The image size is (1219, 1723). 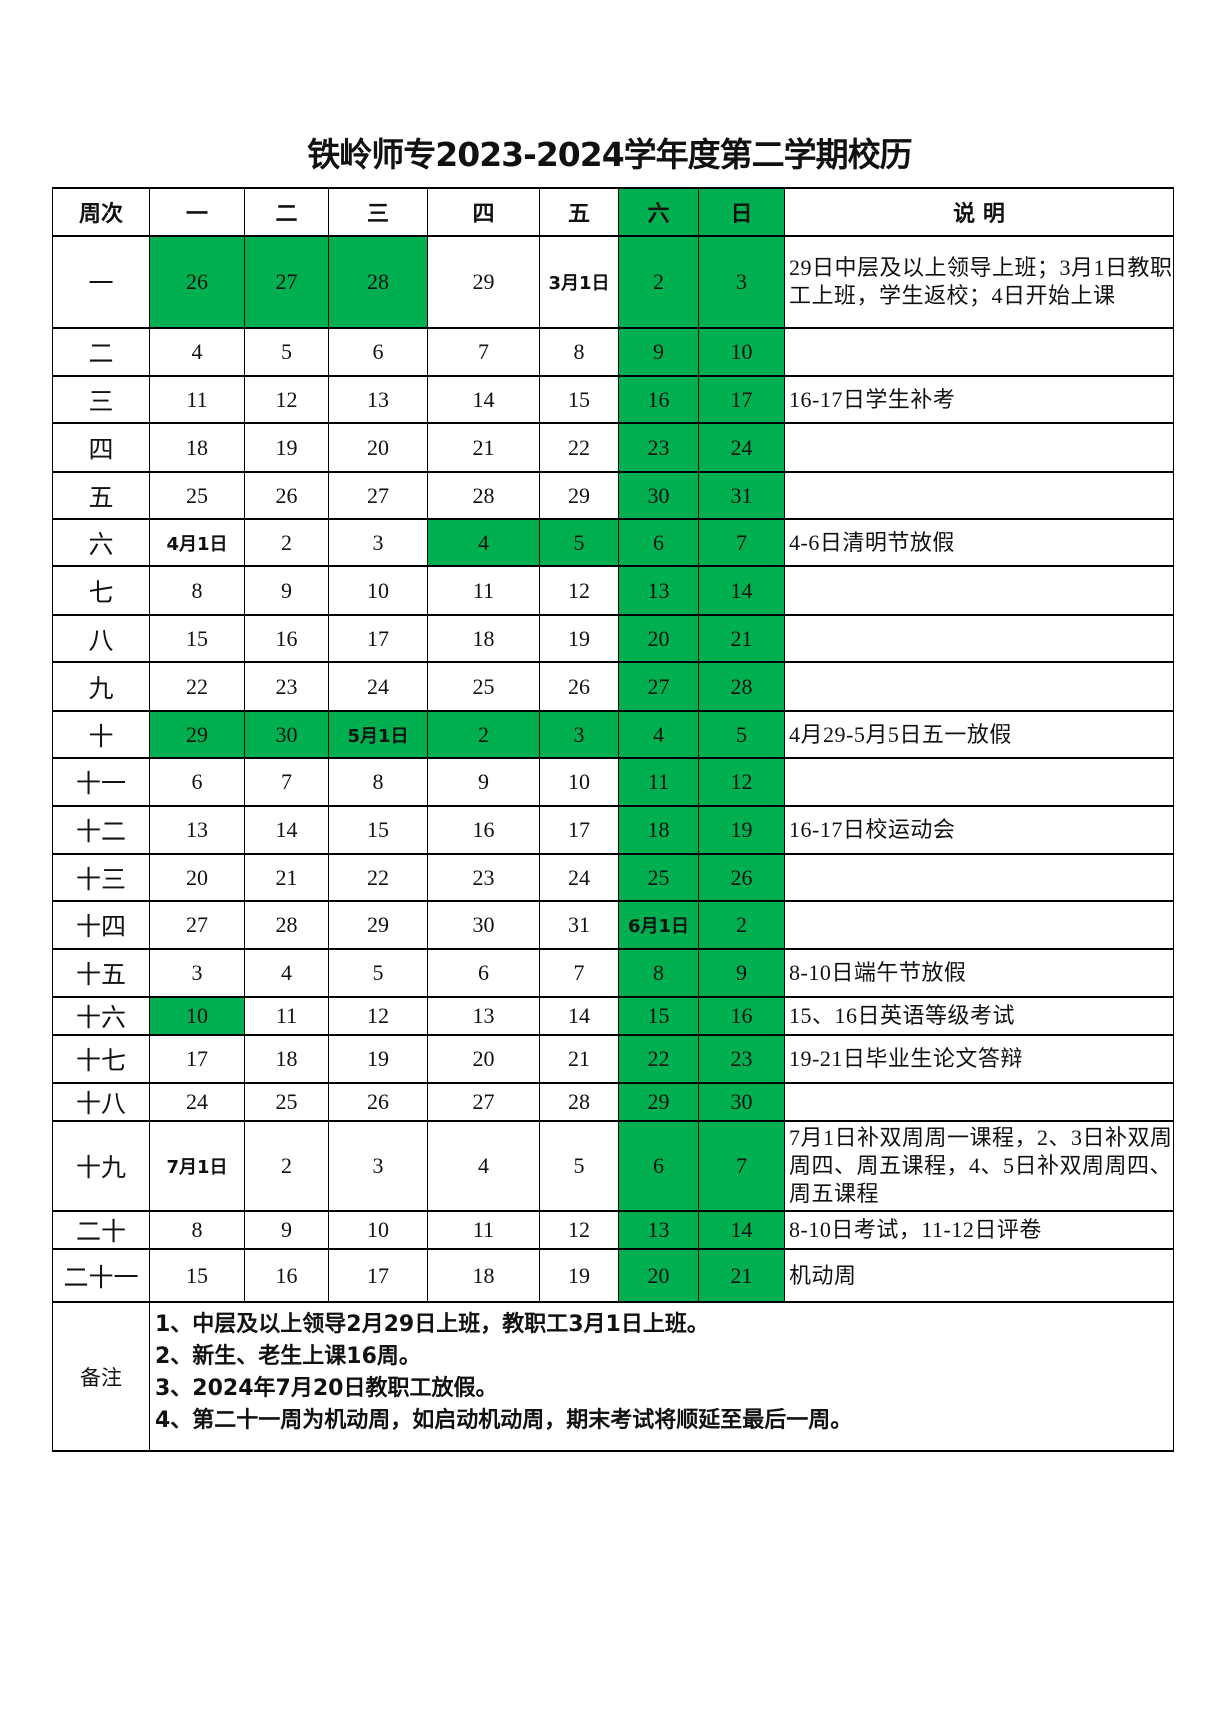 I want to click on week-number: 十, so click(x=101, y=734).